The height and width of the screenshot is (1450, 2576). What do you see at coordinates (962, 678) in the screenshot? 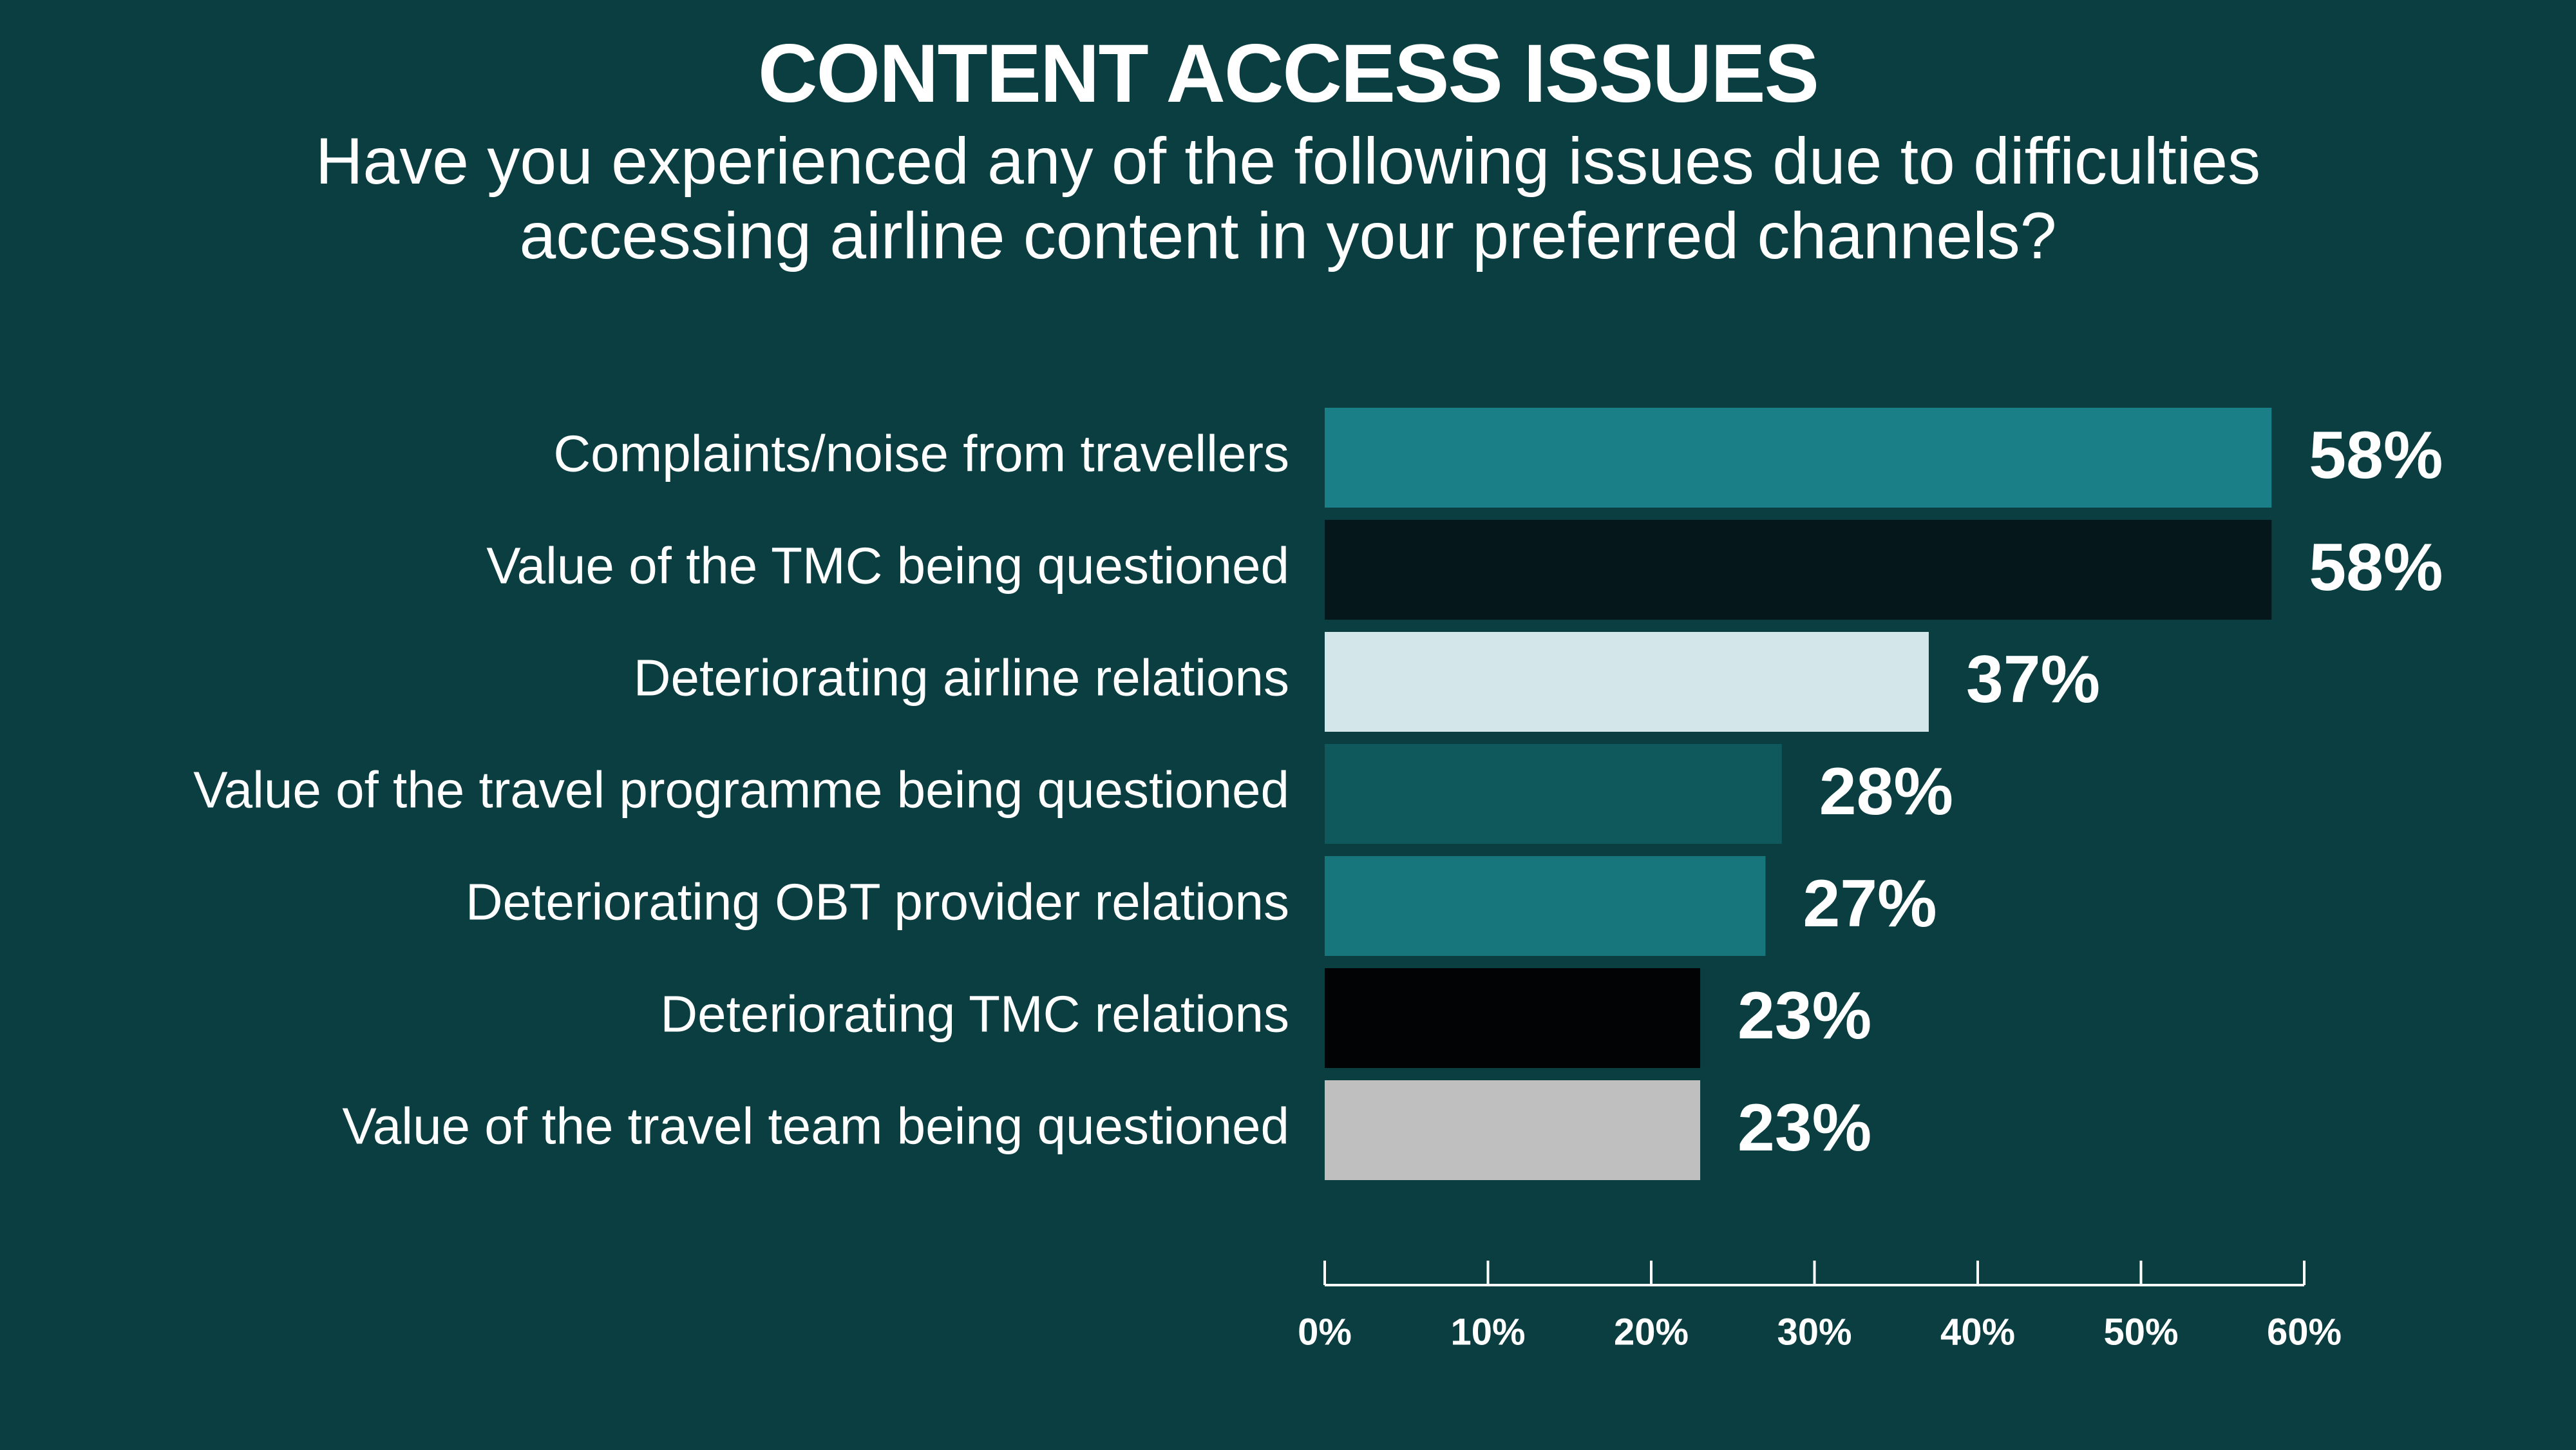
I see `category-label-3: Deteriorating airline relations` at bounding box center [962, 678].